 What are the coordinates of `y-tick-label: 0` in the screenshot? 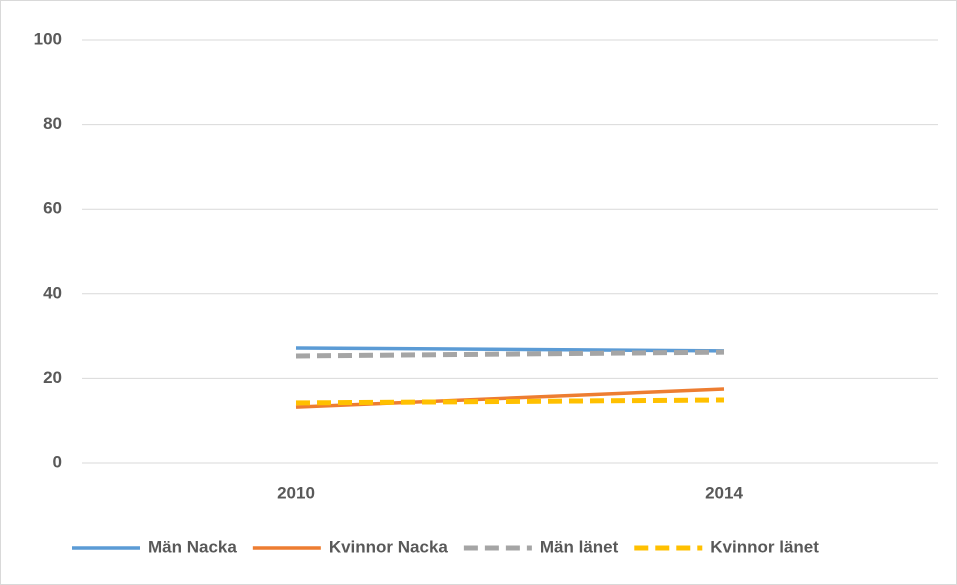 It's located at (57, 461).